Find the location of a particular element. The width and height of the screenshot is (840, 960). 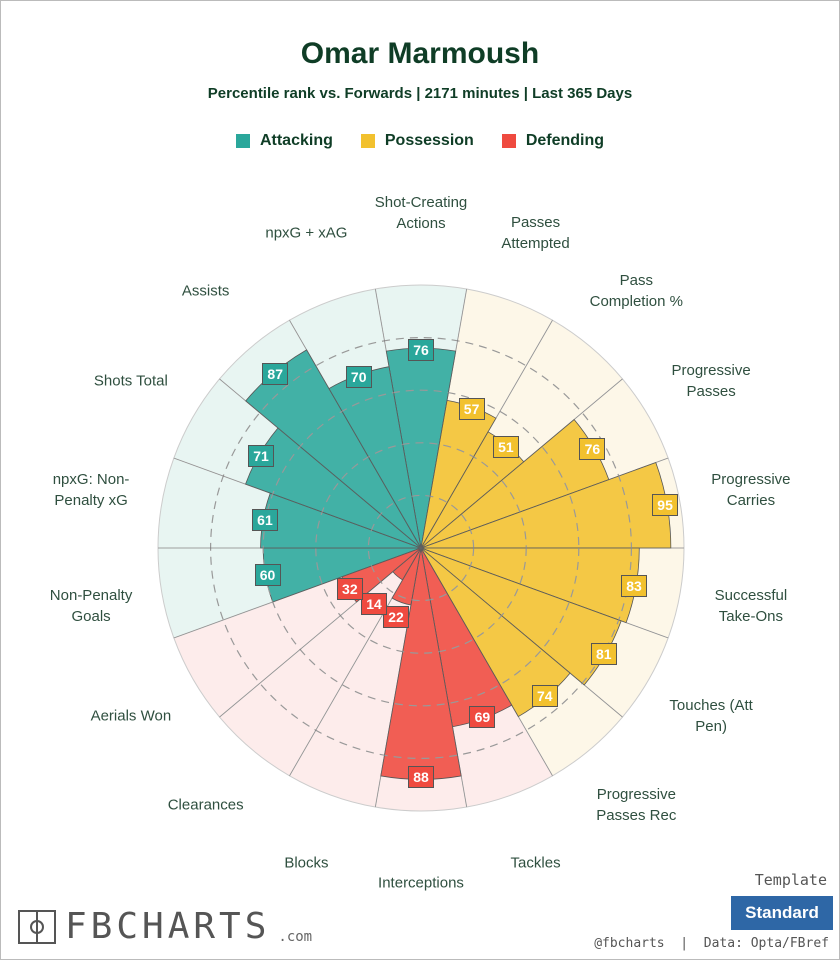

legend-label: Defending is located at coordinates (565, 140).